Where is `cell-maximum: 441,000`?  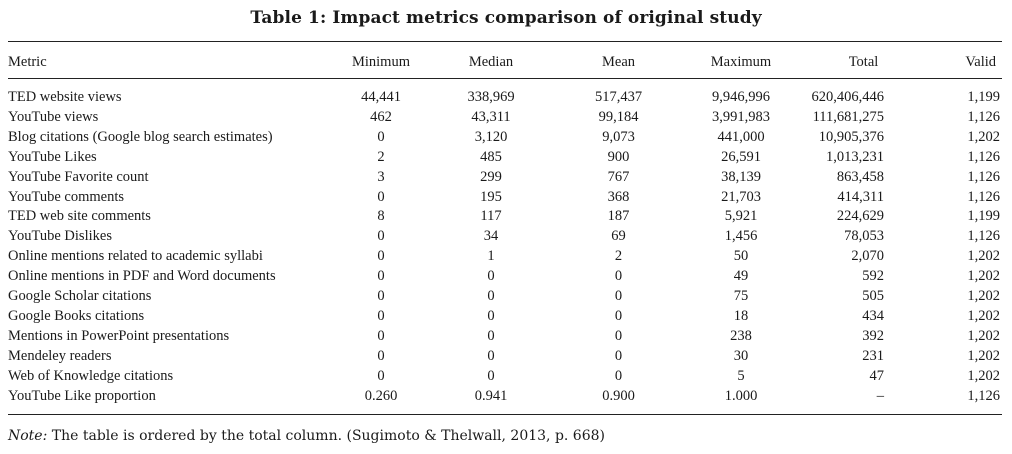 cell-maximum: 441,000 is located at coordinates (741, 136).